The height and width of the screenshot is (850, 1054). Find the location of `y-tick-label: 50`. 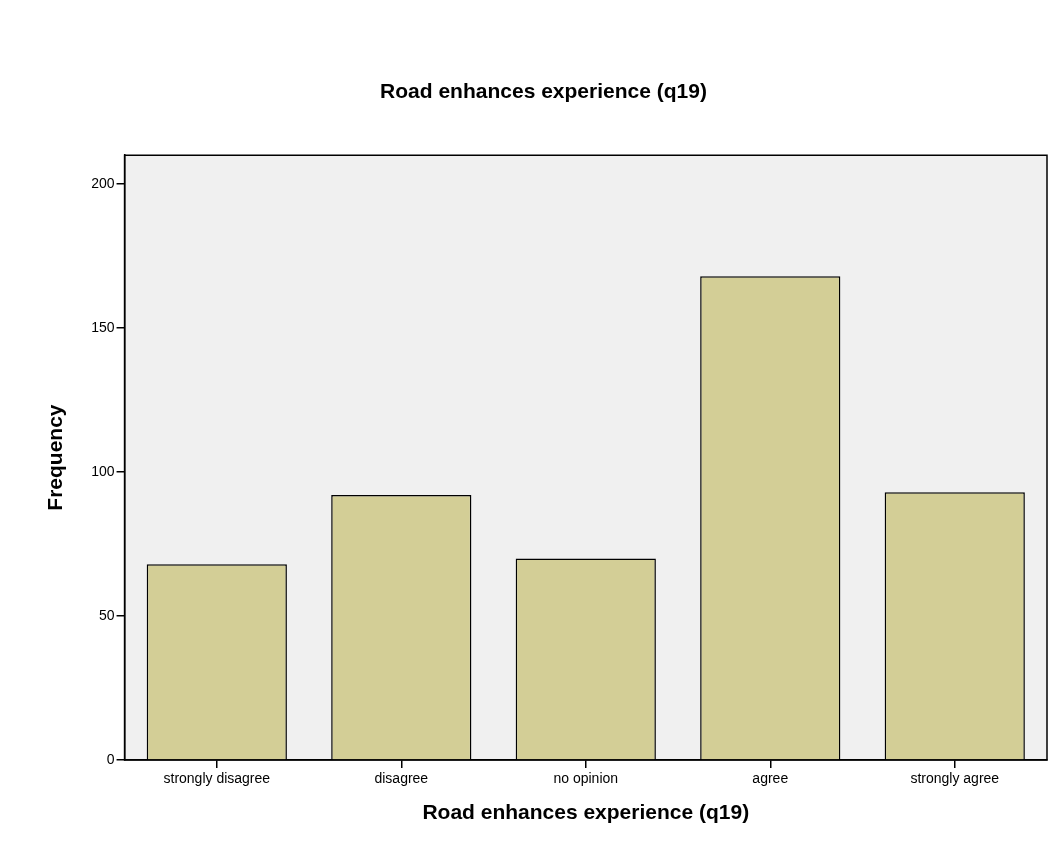

y-tick-label: 50 is located at coordinates (106, 614).